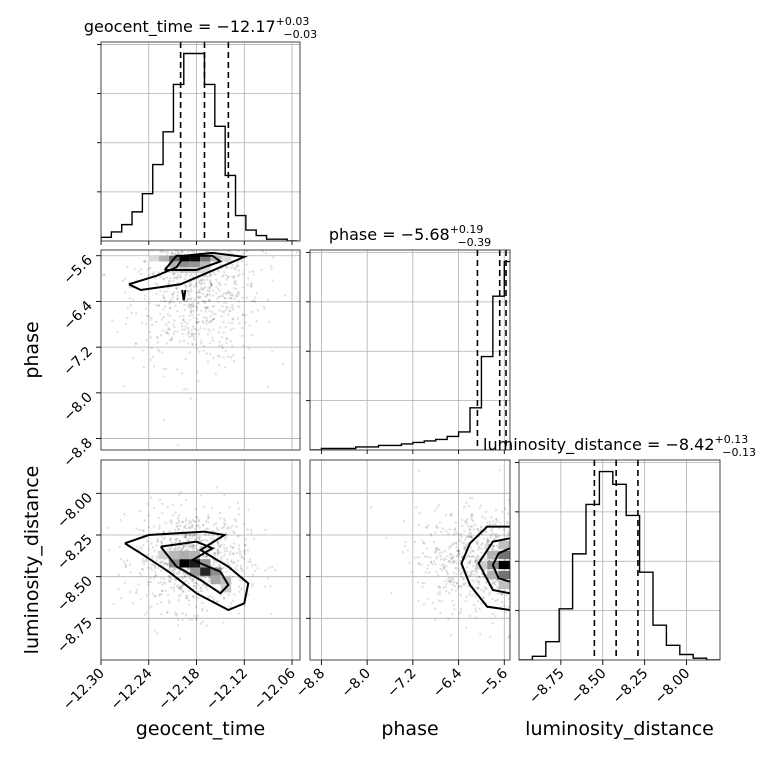  What do you see at coordinates (467, 229) in the screenshot?
I see `title-plus: +0.19` at bounding box center [467, 229].